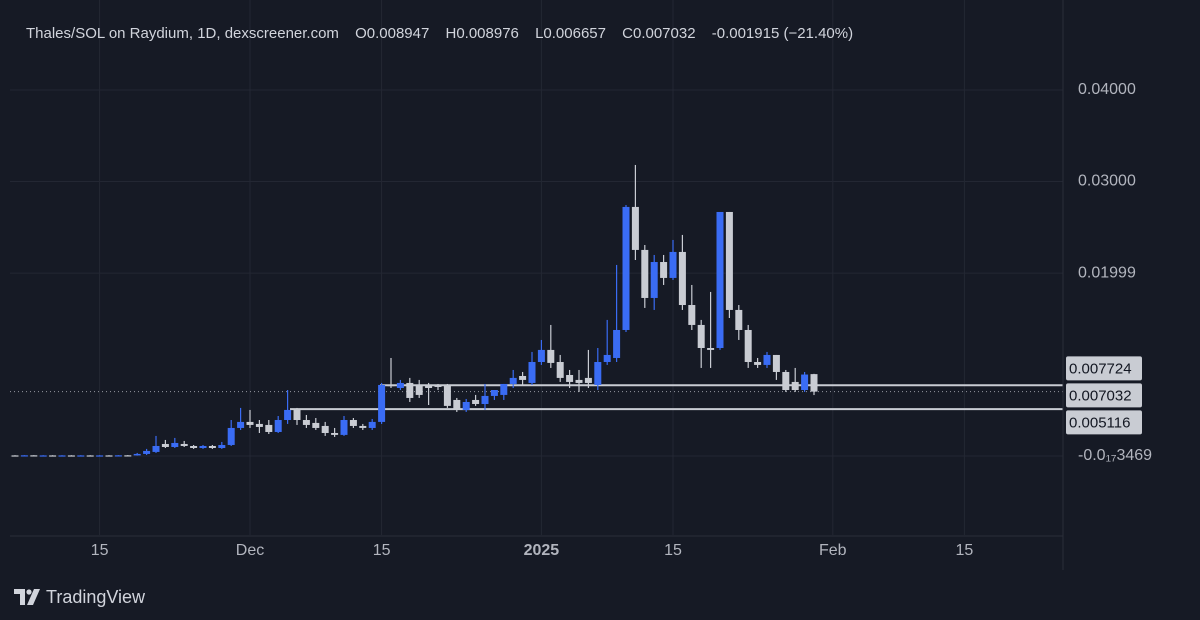 The image size is (1200, 620). Describe the element at coordinates (833, 550) in the screenshot. I see `x-tick-label: Feb` at that location.